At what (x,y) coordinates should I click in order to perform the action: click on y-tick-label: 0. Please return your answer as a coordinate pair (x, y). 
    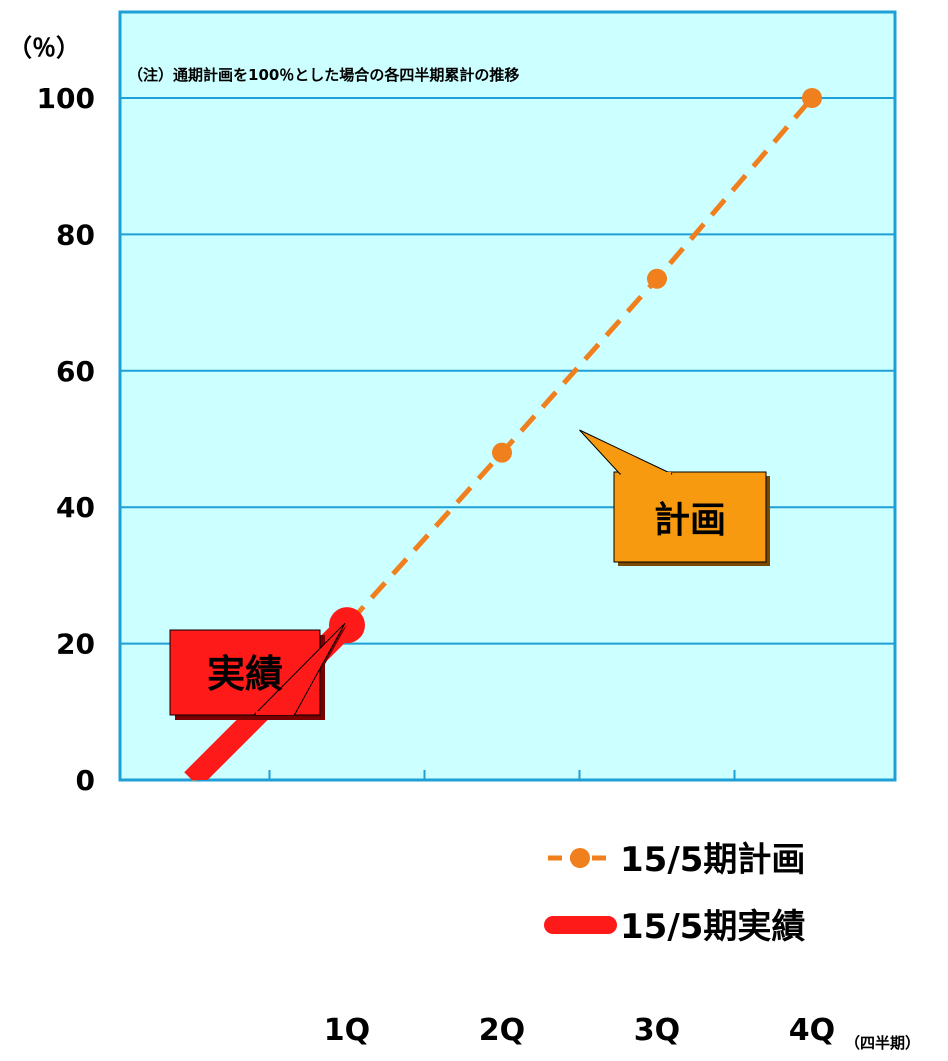
    Looking at the image, I should click on (85, 780).